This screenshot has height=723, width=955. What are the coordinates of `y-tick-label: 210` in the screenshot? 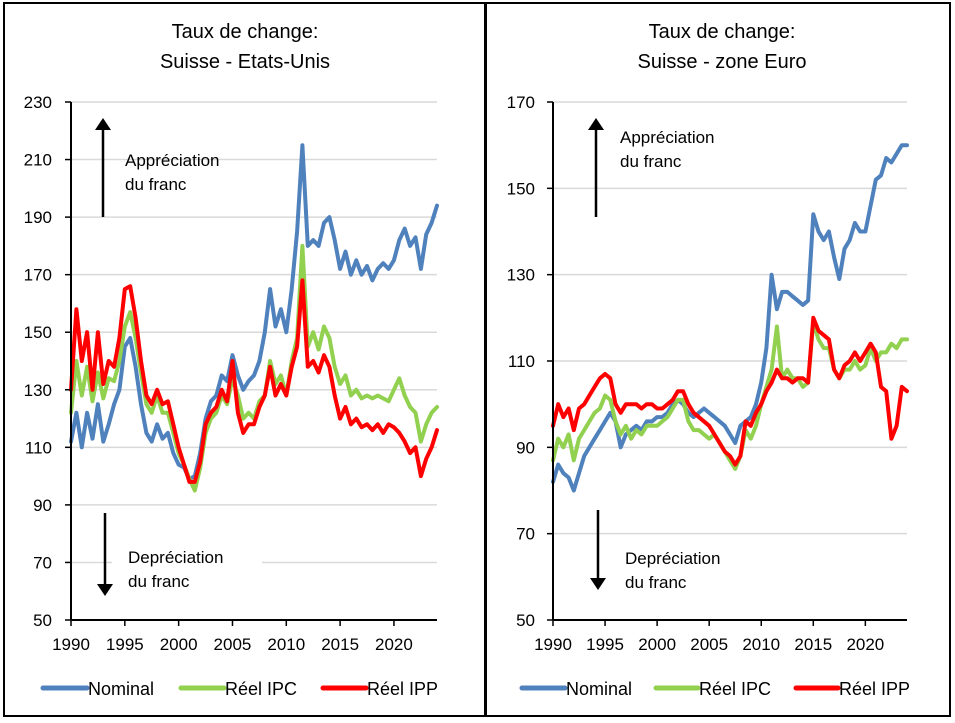 It's located at (38, 160).